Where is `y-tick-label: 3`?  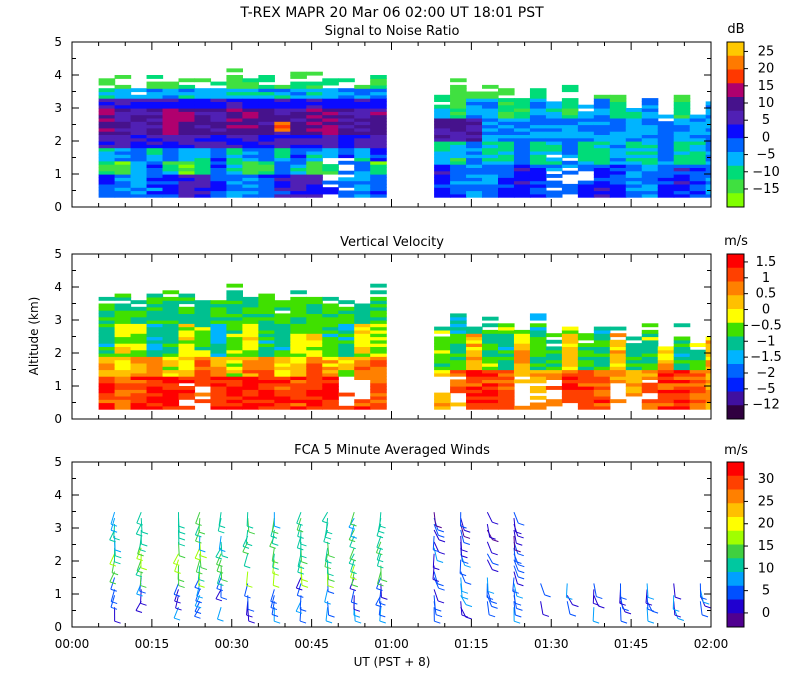
y-tick-label: 3 is located at coordinates (58, 320).